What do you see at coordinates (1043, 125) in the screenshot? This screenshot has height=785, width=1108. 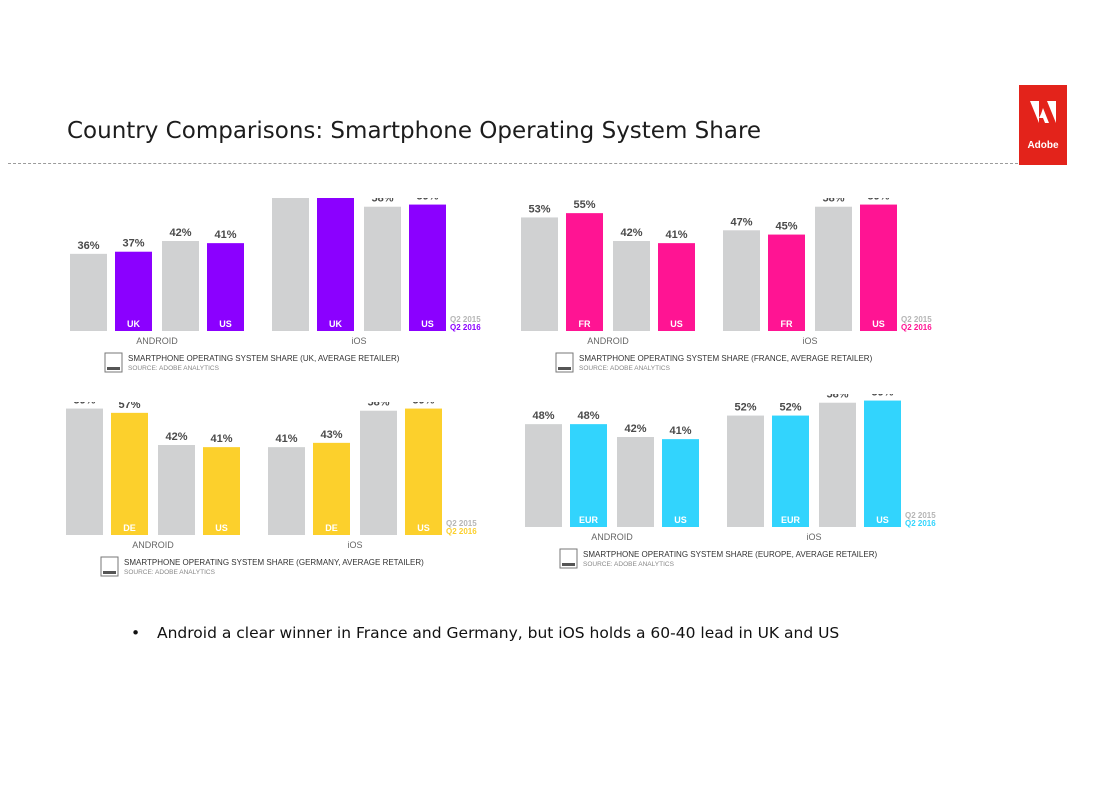 I see `adobe-logo: Adobe` at bounding box center [1043, 125].